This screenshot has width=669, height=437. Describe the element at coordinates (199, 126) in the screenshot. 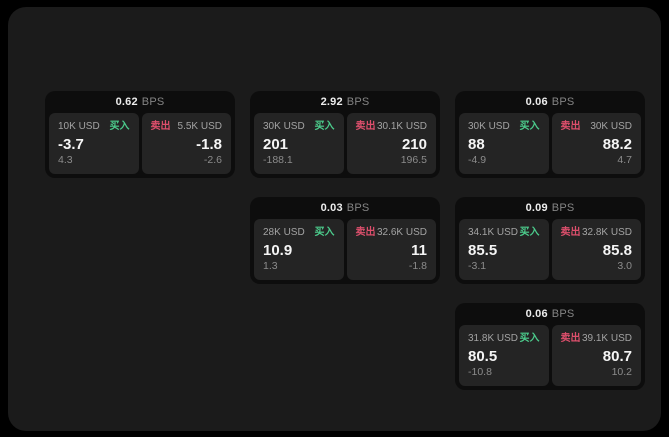

I see `sell-amount: 5.5K USD` at that location.